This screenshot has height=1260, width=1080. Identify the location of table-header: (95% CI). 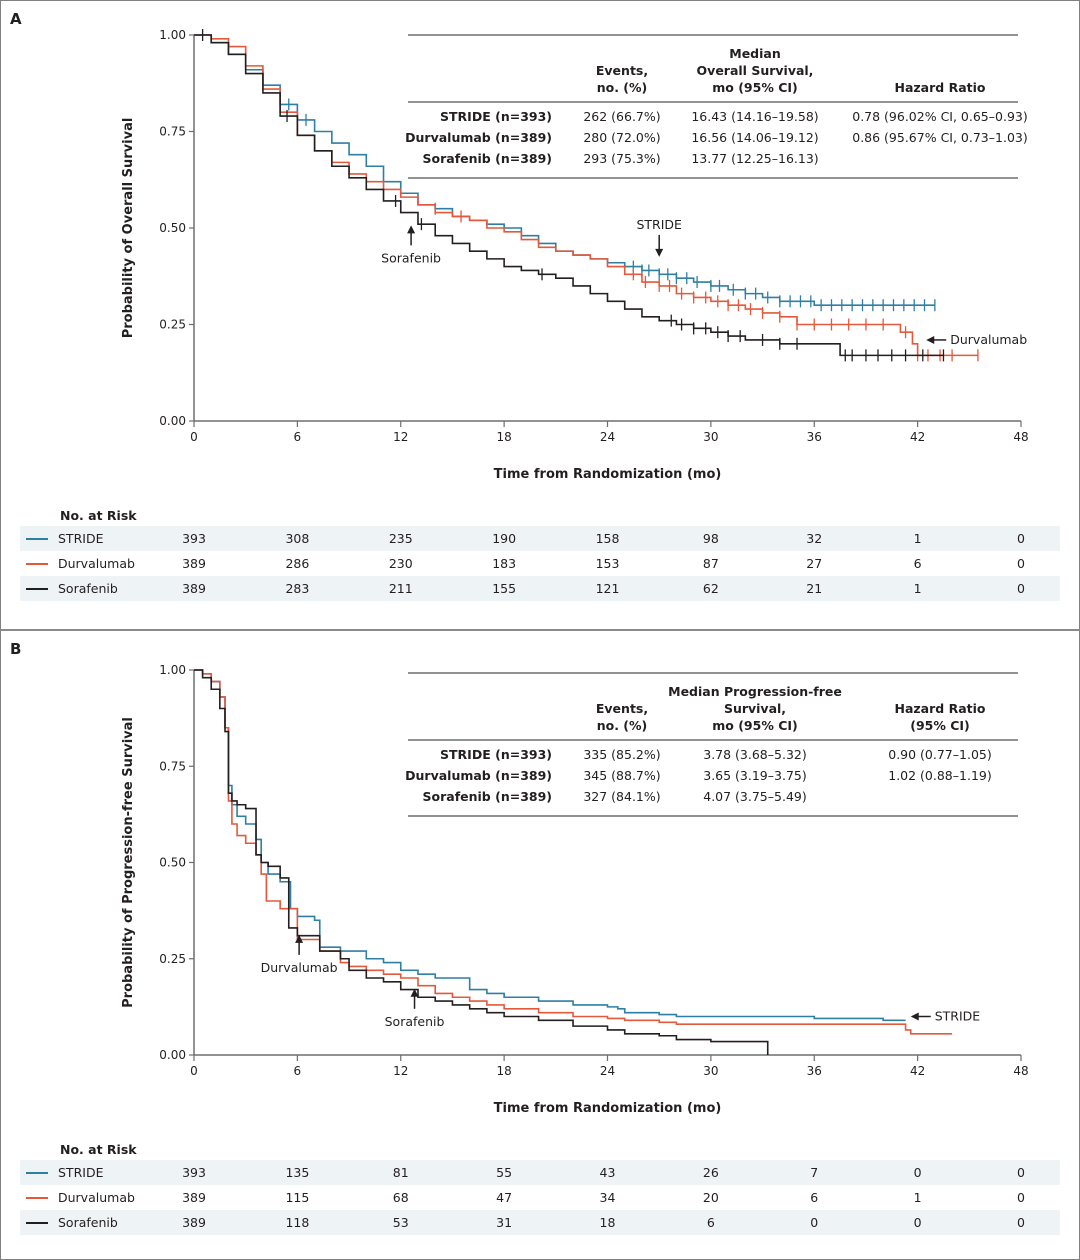
(940, 725).